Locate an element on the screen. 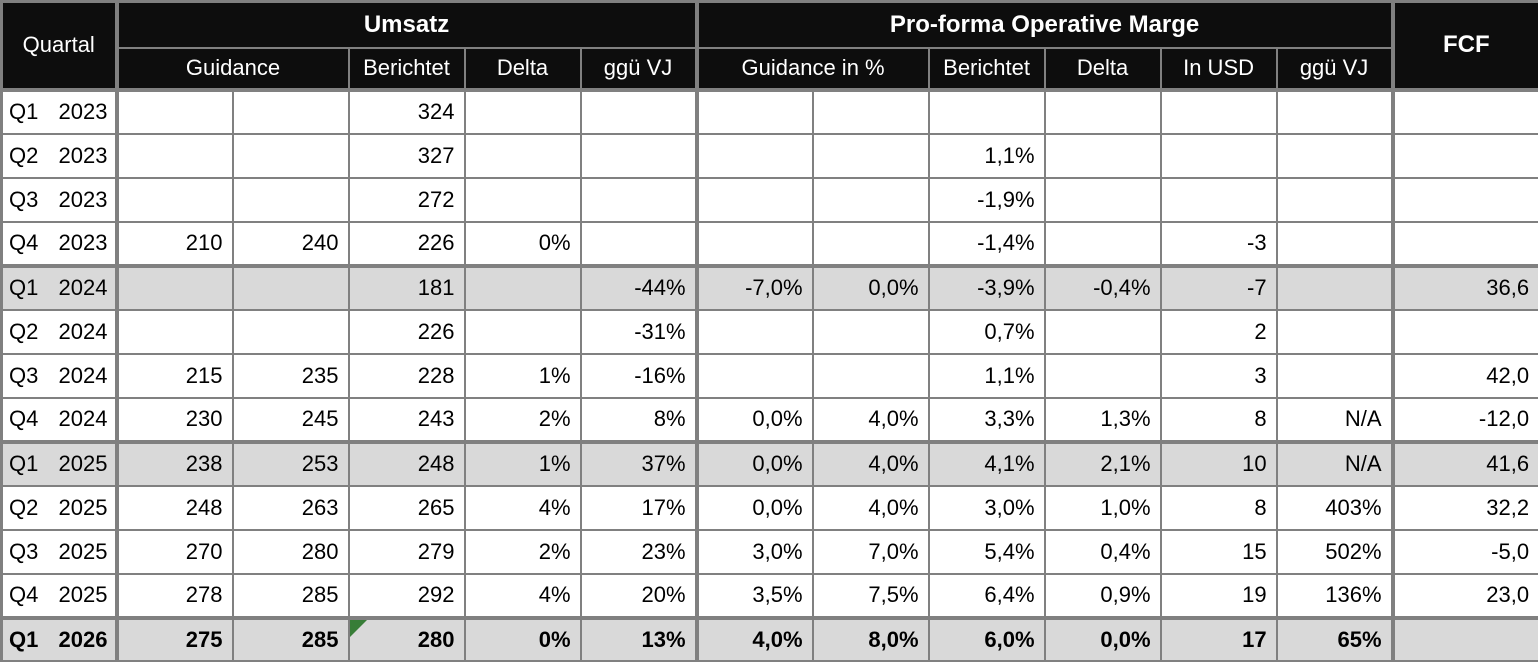 The width and height of the screenshot is (1538, 662). table-cell: 3,3% is located at coordinates (986, 419).